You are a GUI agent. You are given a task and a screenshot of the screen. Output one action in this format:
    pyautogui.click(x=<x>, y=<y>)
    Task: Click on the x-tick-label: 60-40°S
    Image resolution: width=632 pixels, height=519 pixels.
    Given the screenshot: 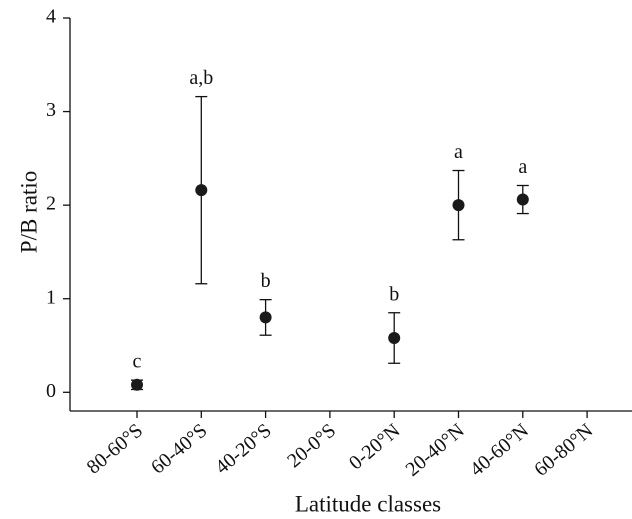 What is the action you would take?
    pyautogui.click(x=179, y=448)
    